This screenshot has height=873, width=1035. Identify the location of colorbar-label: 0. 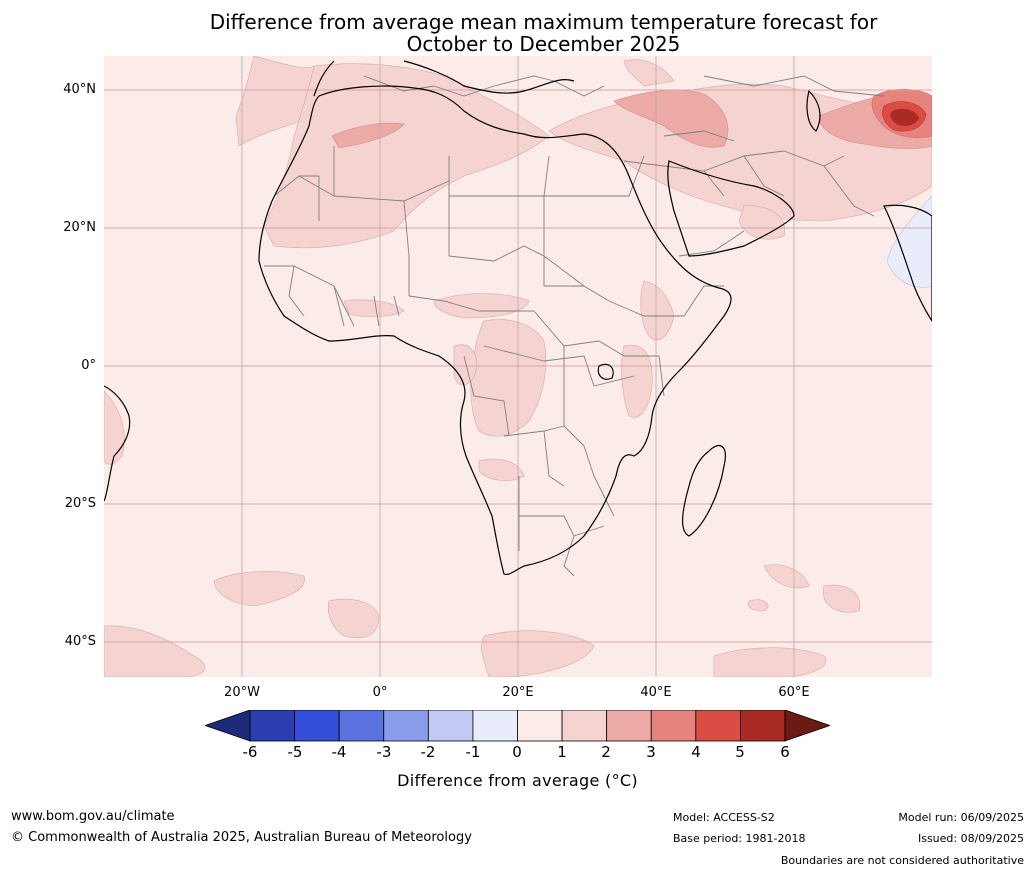
(517, 752).